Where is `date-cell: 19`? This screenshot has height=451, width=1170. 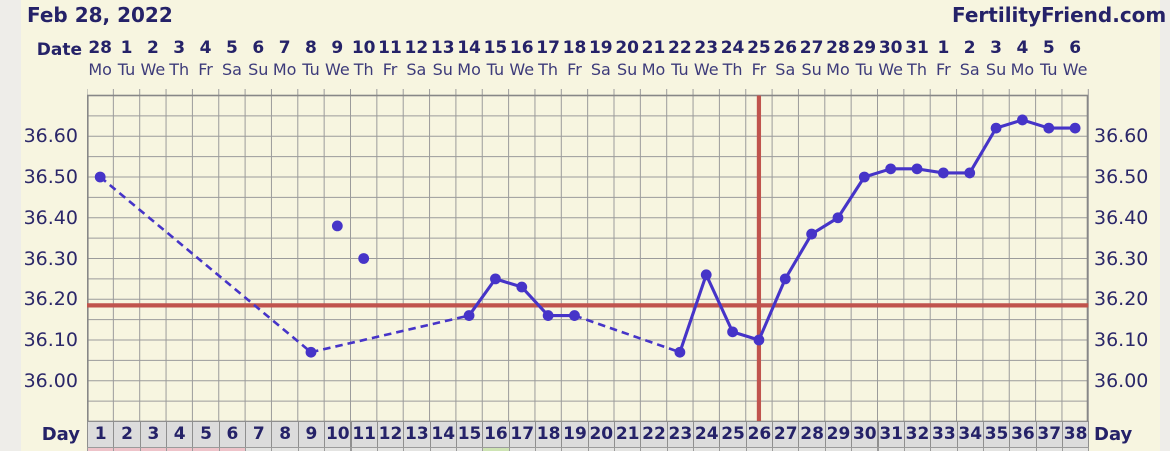 date-cell: 19 is located at coordinates (600, 48).